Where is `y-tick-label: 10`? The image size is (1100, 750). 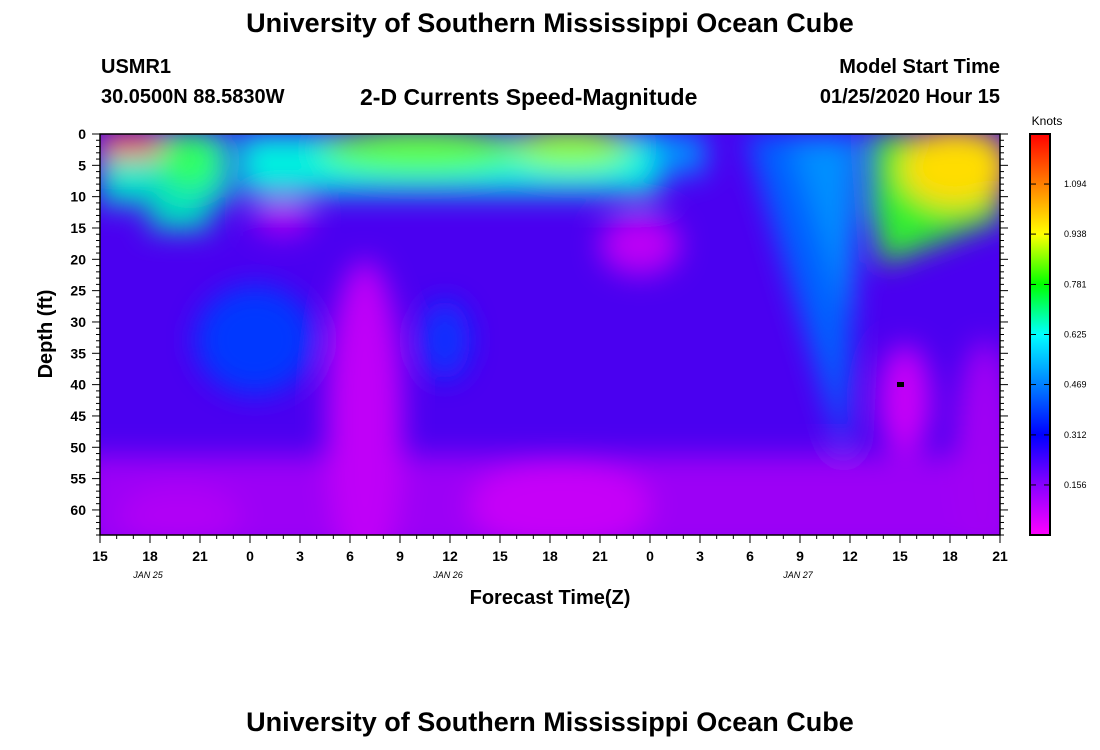
y-tick-label: 10 is located at coordinates (78, 197).